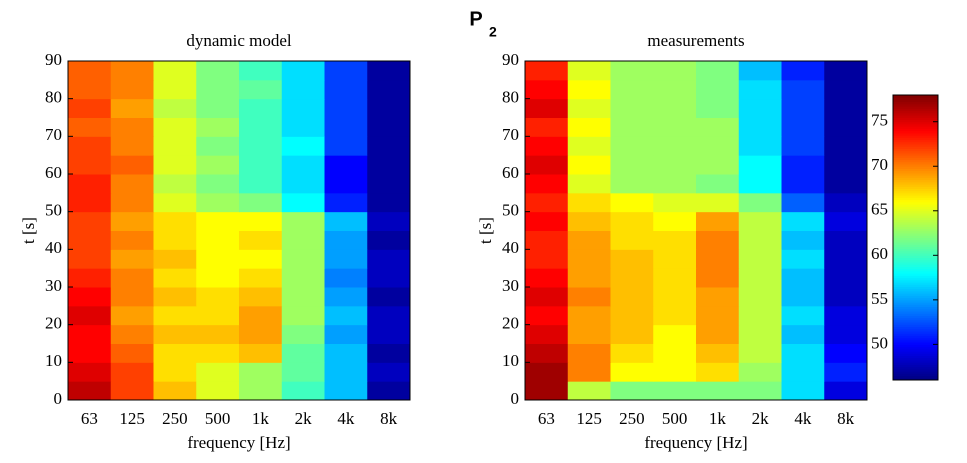 The image size is (967, 463). What do you see at coordinates (132, 418) in the screenshot?
I see `x-tick-label: 125` at bounding box center [132, 418].